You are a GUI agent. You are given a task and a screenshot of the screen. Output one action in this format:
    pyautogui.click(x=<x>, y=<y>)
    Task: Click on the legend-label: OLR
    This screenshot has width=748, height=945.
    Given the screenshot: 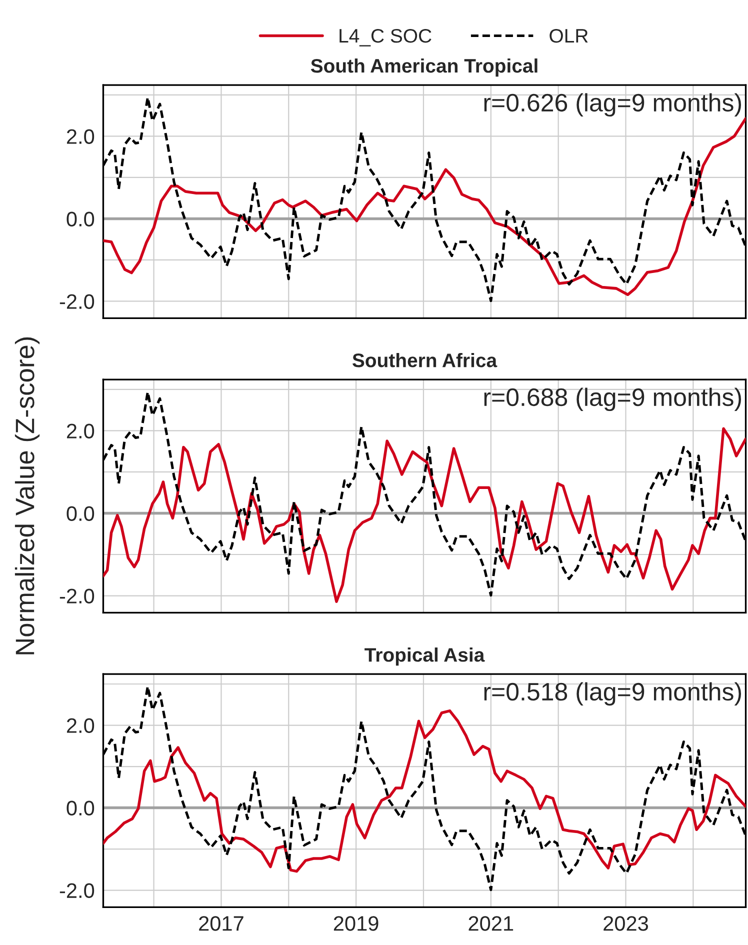 What is the action you would take?
    pyautogui.click(x=569, y=35)
    